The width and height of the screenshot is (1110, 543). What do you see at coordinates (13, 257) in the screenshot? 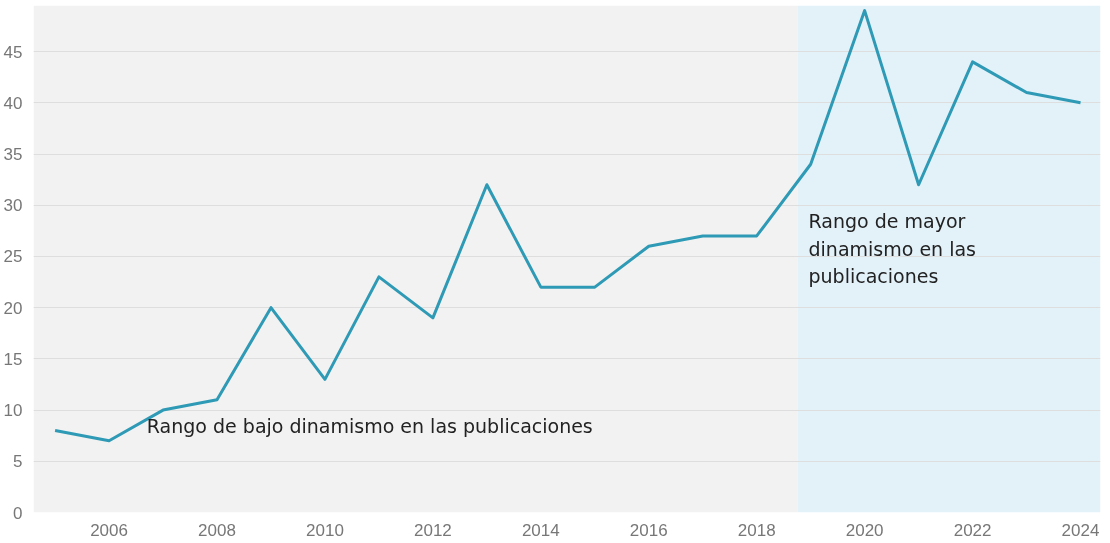
I see `y-tick-label: 25` at bounding box center [13, 257].